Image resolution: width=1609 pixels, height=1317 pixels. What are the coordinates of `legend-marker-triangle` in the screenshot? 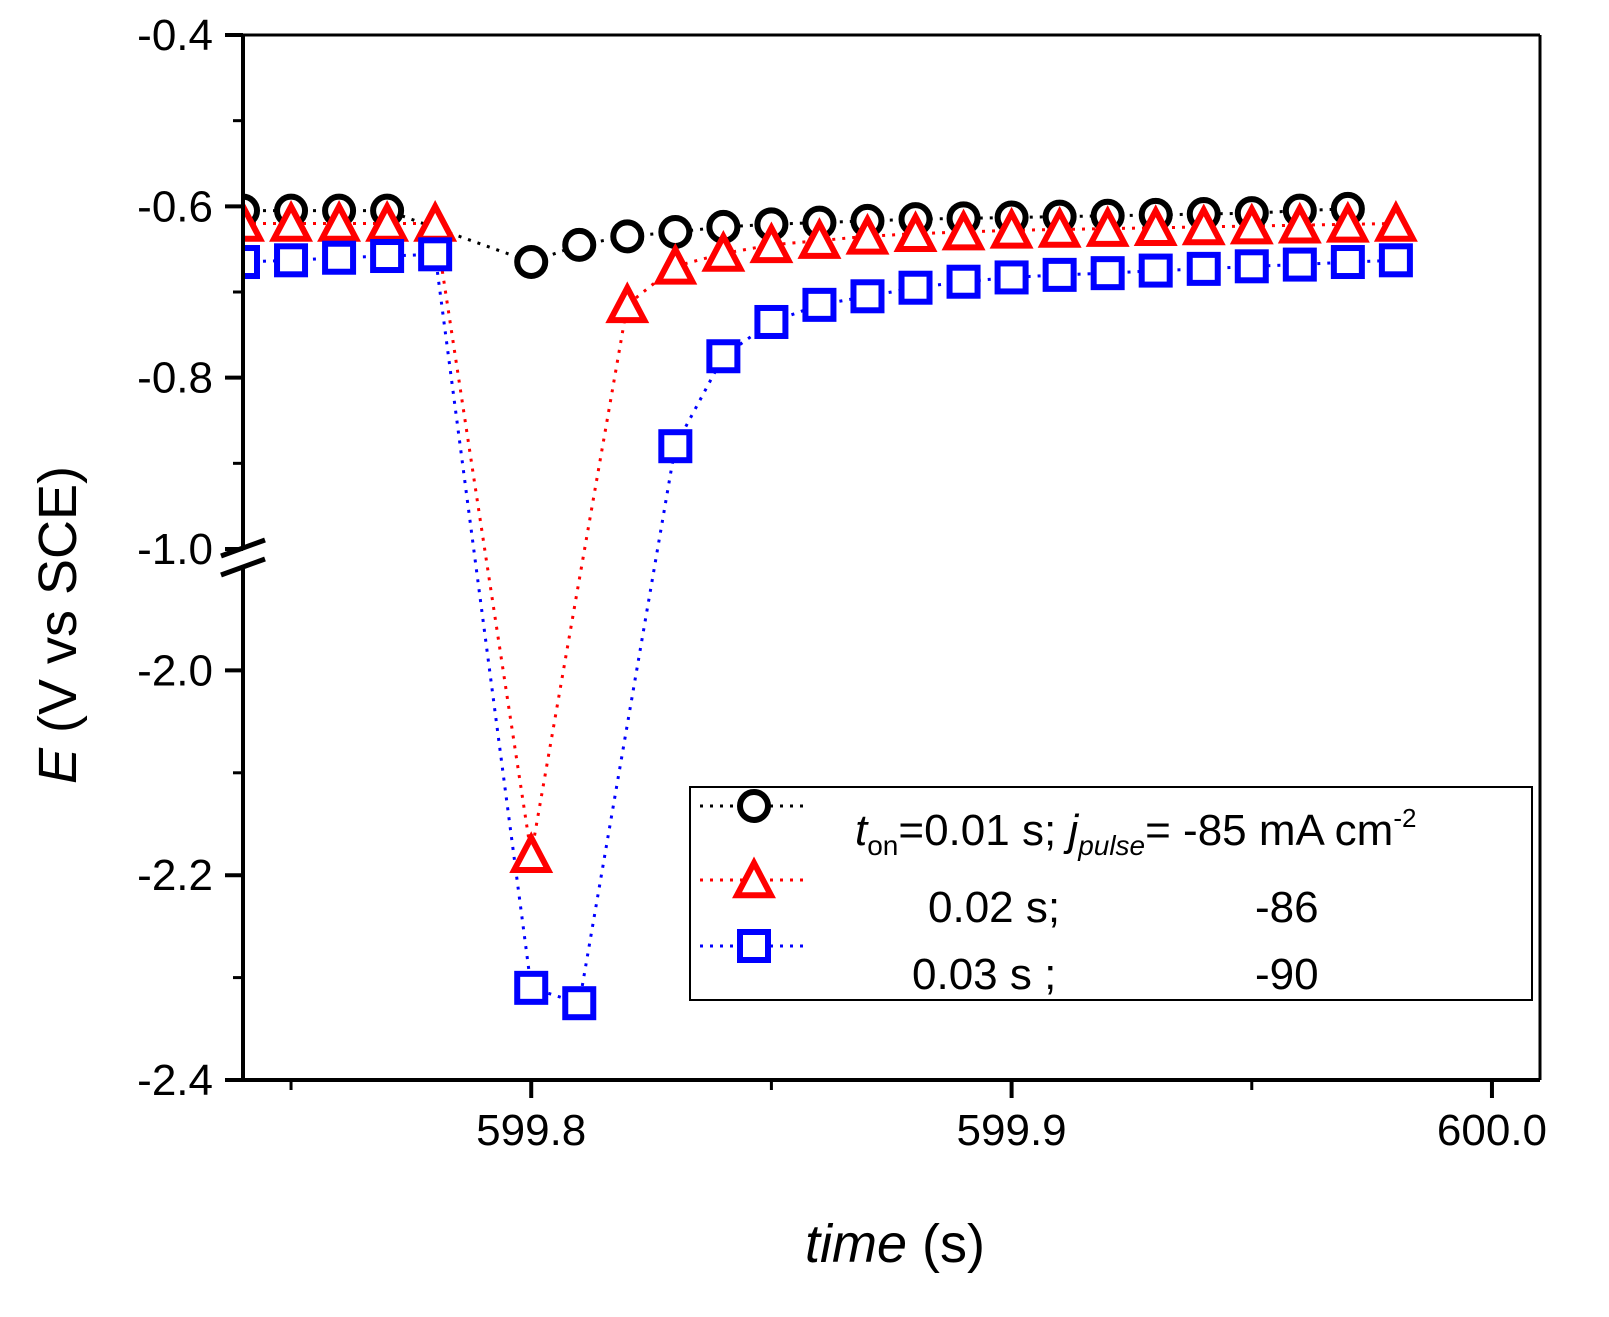 It's located at (754, 877).